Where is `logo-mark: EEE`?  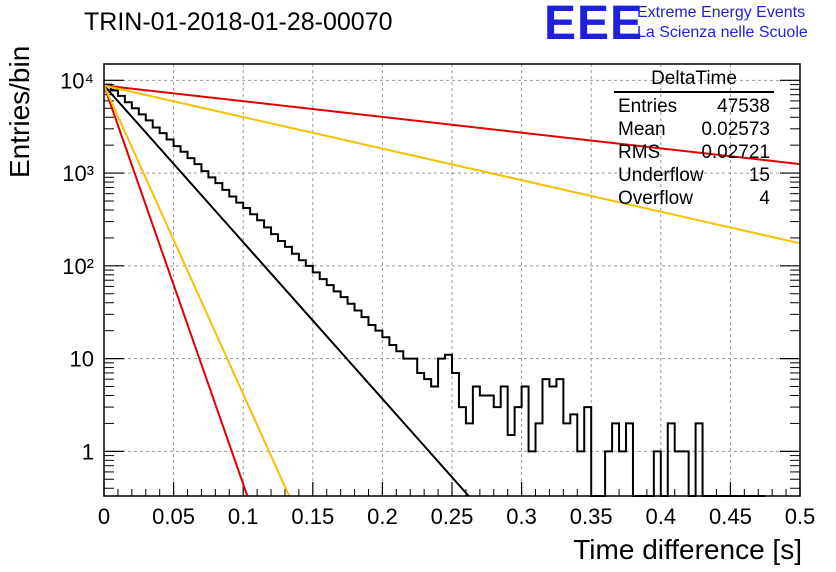
logo-mark: EEE is located at coordinates (594, 25).